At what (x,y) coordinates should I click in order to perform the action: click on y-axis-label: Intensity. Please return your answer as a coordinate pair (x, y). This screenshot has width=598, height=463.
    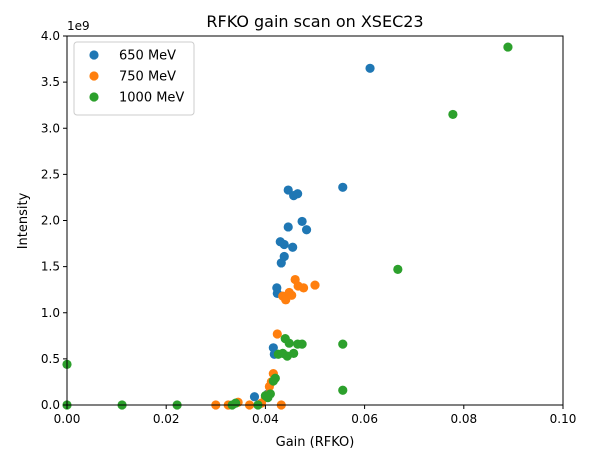
    Looking at the image, I should click on (23, 220).